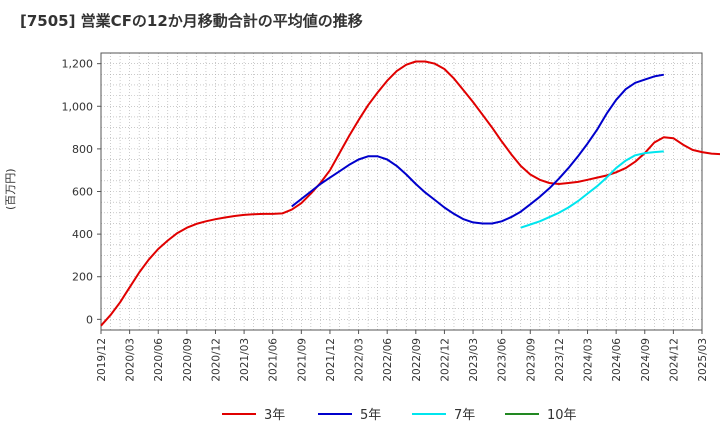 This screenshot has width=720, height=440. What do you see at coordinates (78, 64) in the screenshot?
I see `y-tick-label: 1,200` at bounding box center [78, 64].